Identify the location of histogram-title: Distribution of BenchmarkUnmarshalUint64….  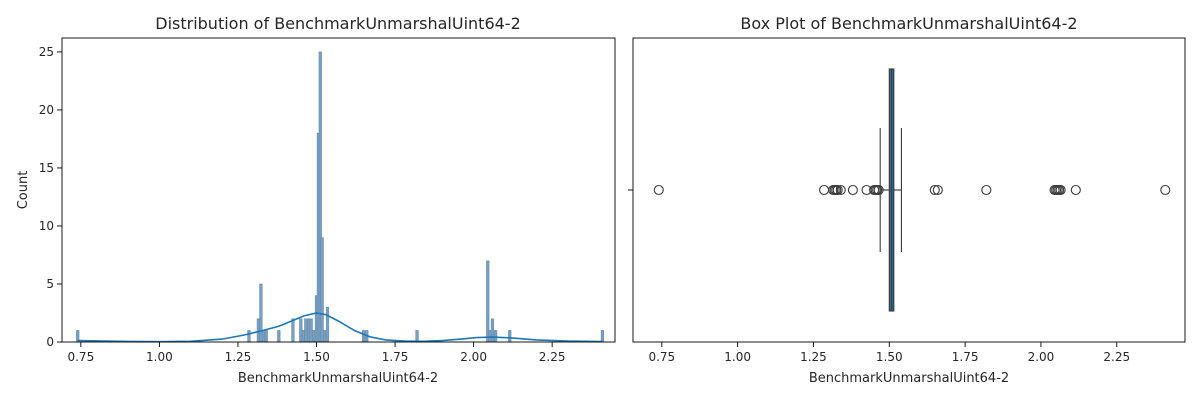
(338, 23).